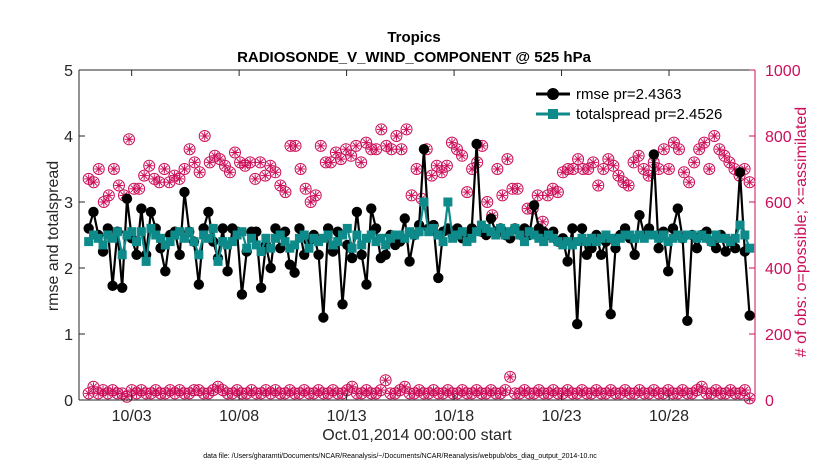 Image resolution: width=830 pixels, height=470 pixels. I want to click on x-tick-label: 10/28, so click(669, 416).